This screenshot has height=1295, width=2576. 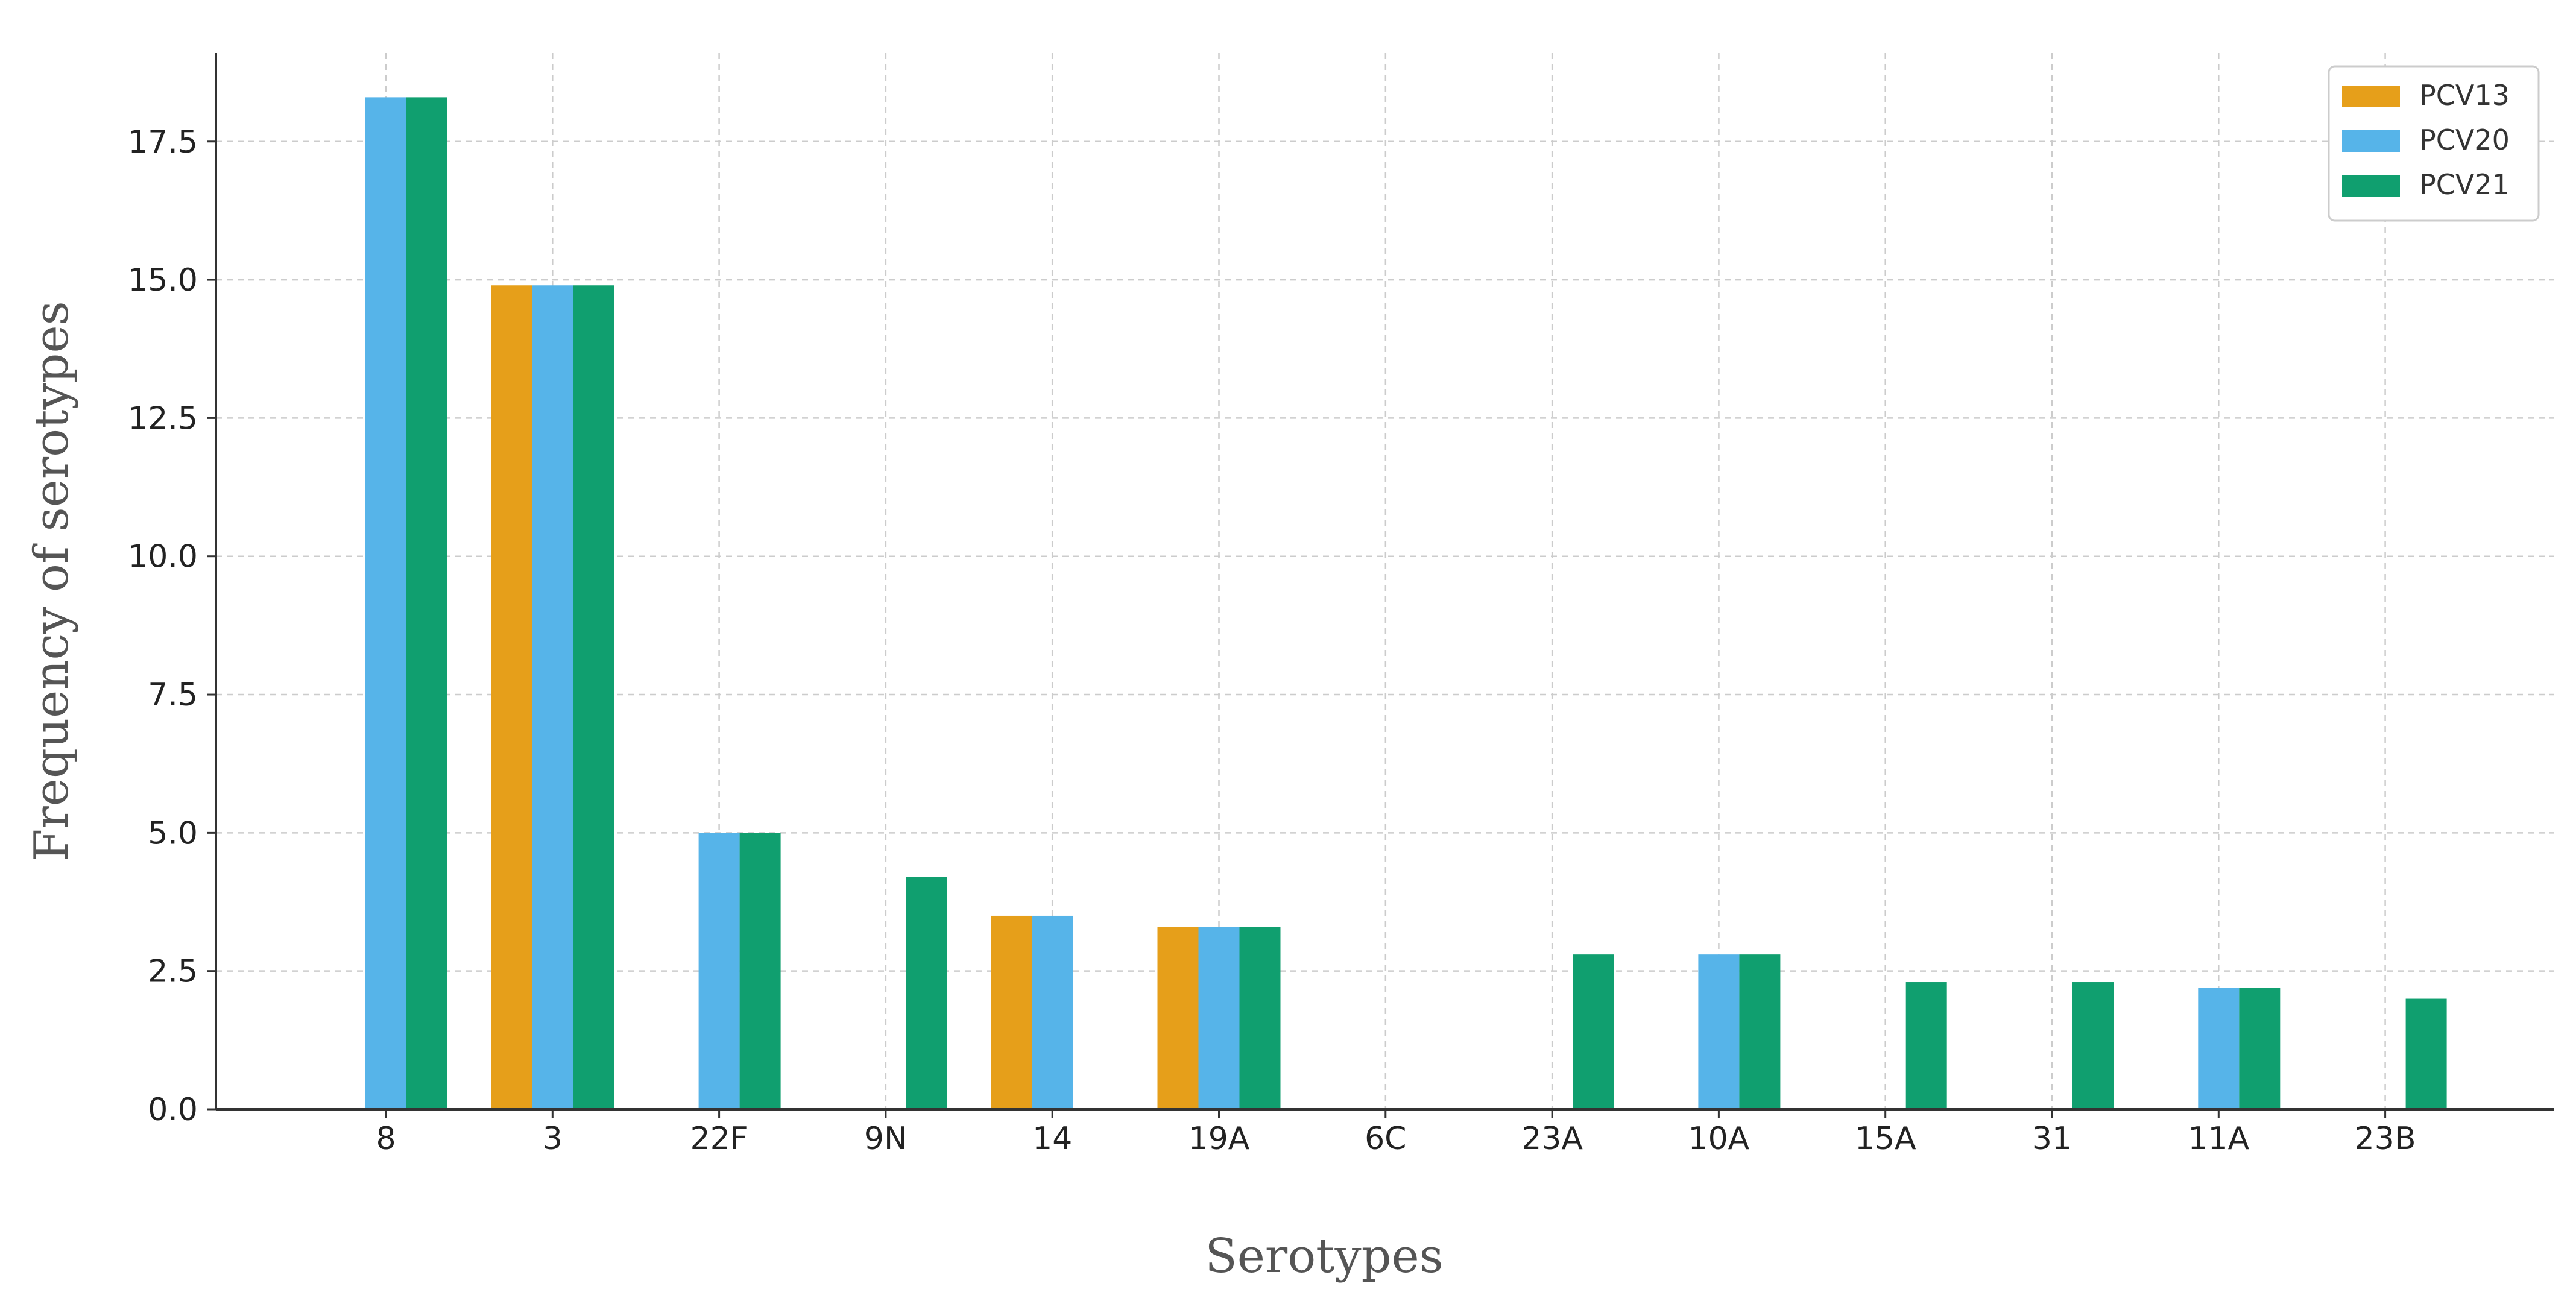 What do you see at coordinates (719, 1139) in the screenshot?
I see `x-tick-label: 22F` at bounding box center [719, 1139].